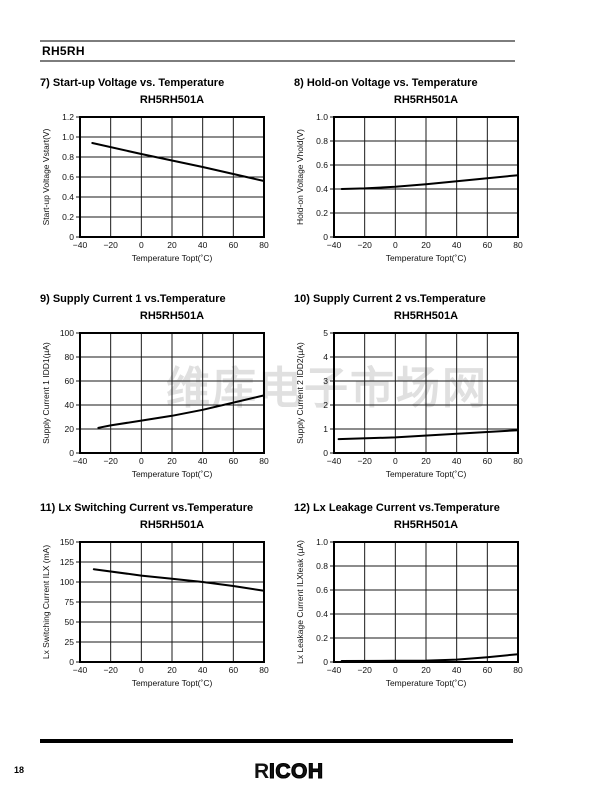 This screenshot has height=793, width=609. I want to click on y-axis-label: Hold-on Voltage Vhold(V), so click(300, 177).